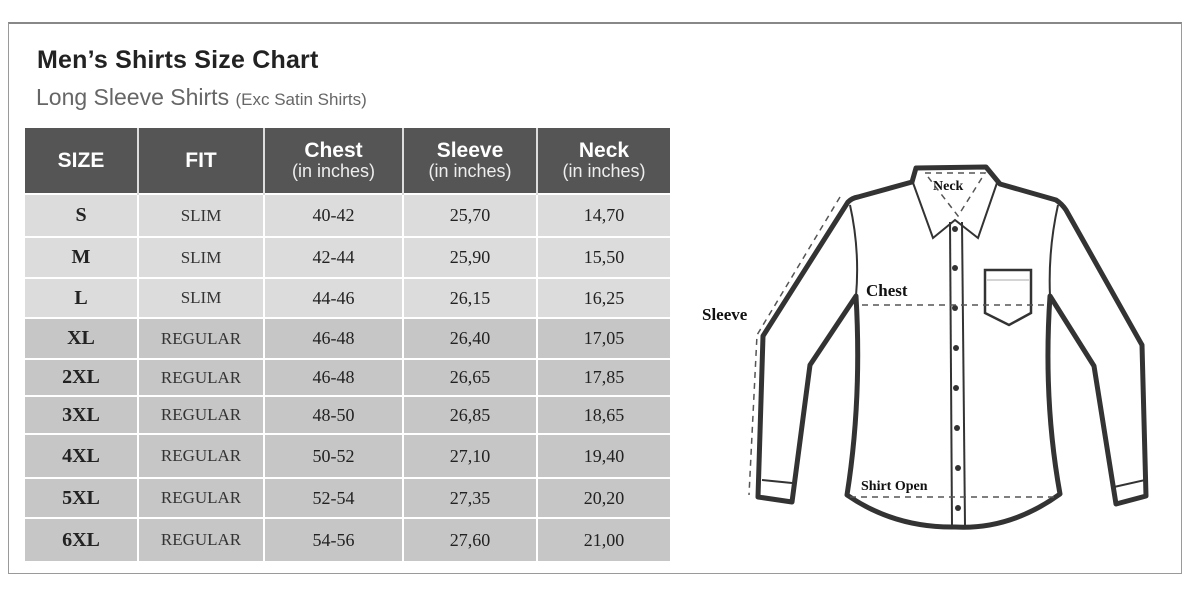 Image resolution: width=1185 pixels, height=589 pixels. Describe the element at coordinates (470, 414) in the screenshot. I see `cell-sleeve: 26,85` at that location.